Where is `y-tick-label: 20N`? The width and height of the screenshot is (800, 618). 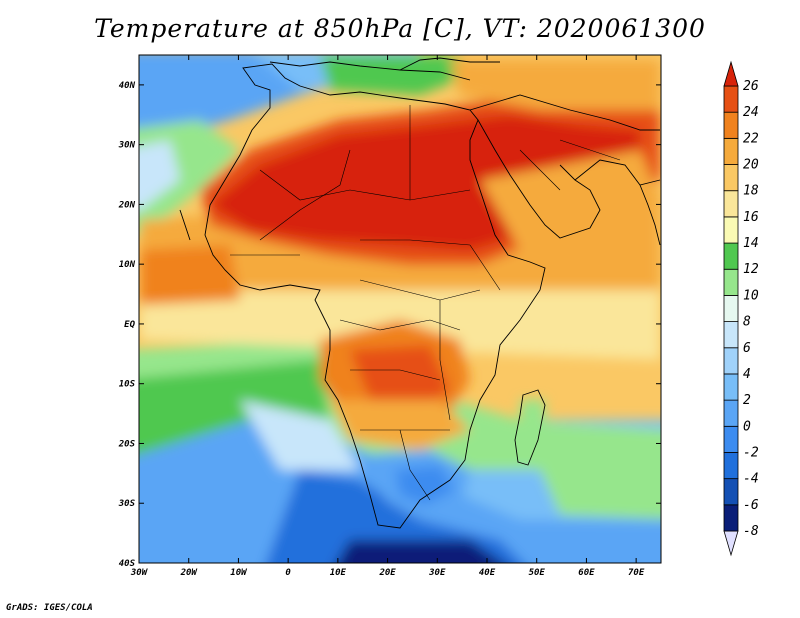
y-tick-label: 20N is located at coordinates (127, 205).